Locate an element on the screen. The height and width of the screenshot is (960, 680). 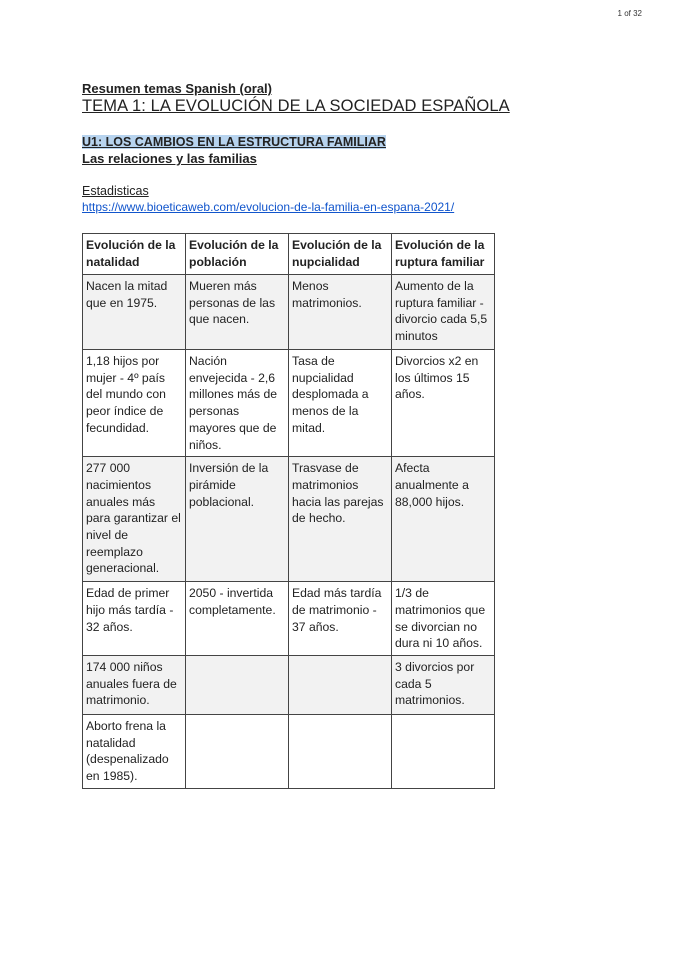
table-cell: Menos matrimonios. is located at coordinates (340, 312).